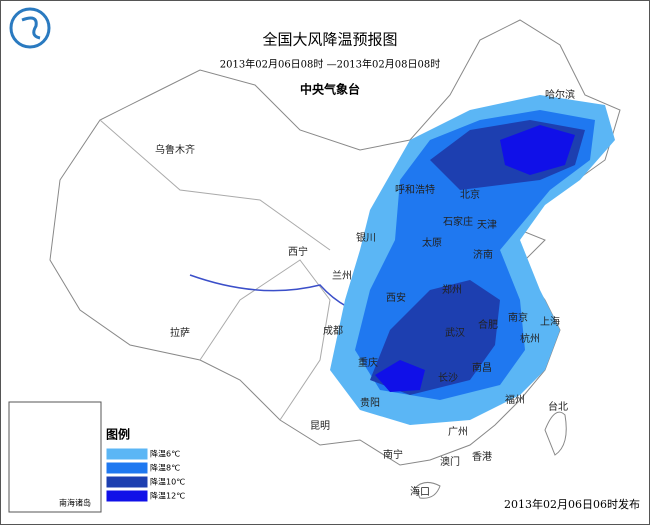  What do you see at coordinates (488, 324) in the screenshot?
I see `city-label: 合肥` at bounding box center [488, 324].